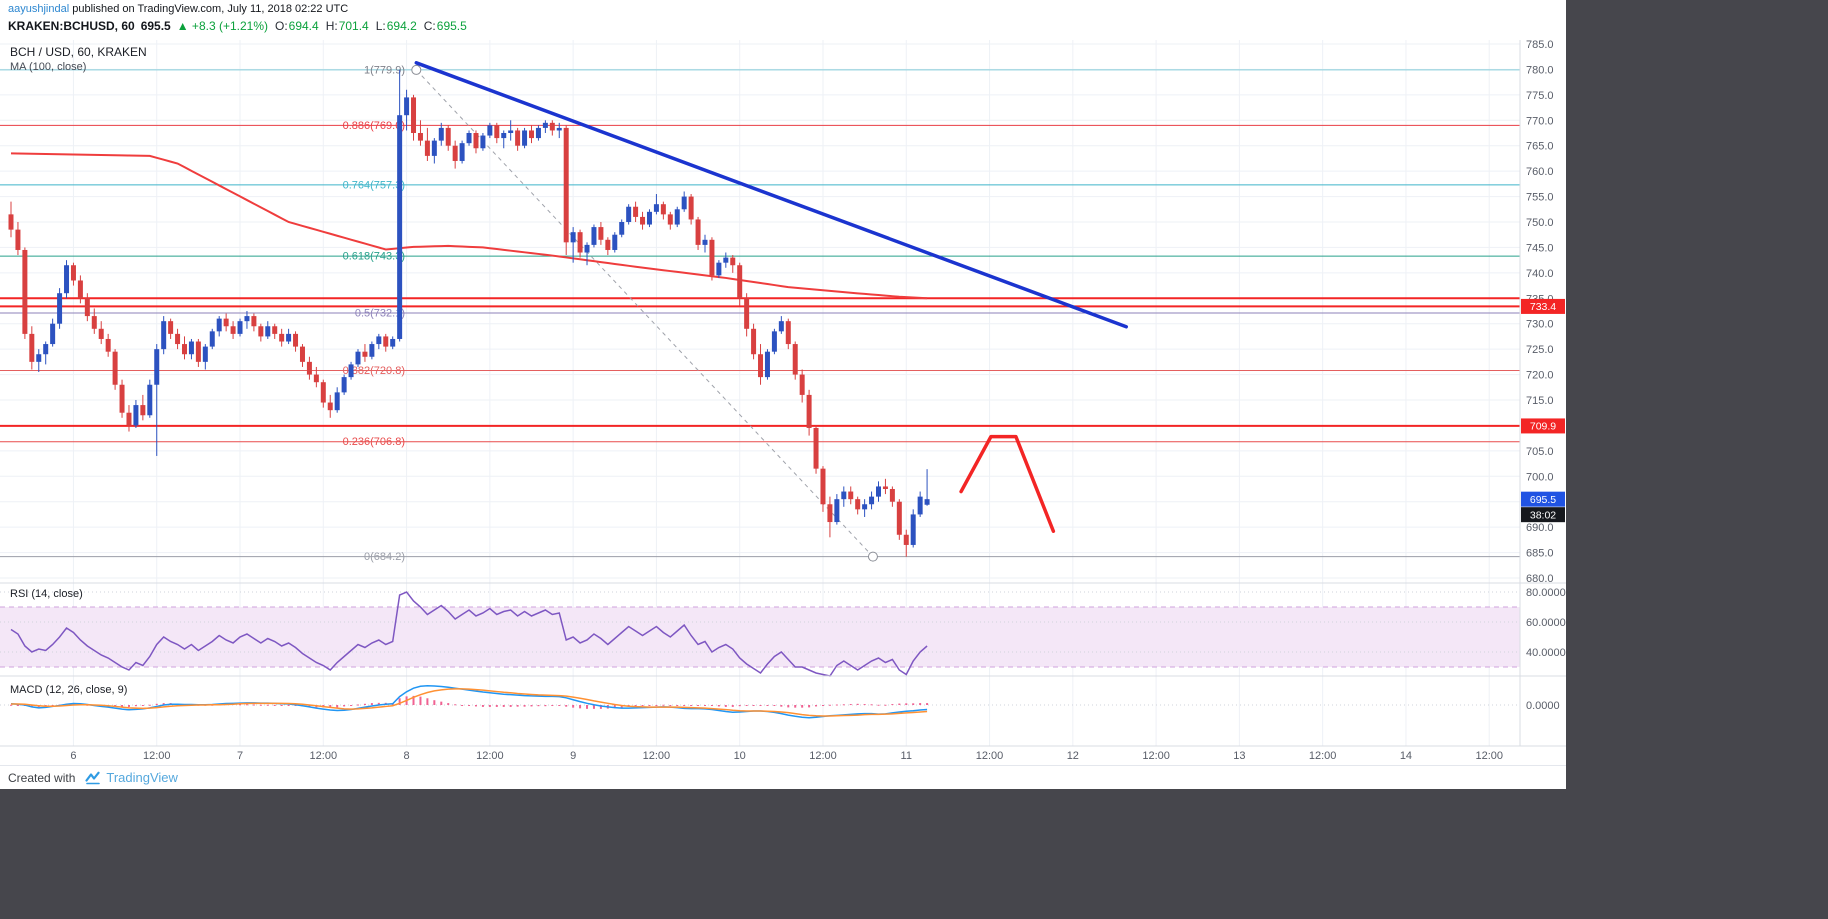 The height and width of the screenshot is (919, 1828). I want to click on svg-text: 12, so click(1073, 756).